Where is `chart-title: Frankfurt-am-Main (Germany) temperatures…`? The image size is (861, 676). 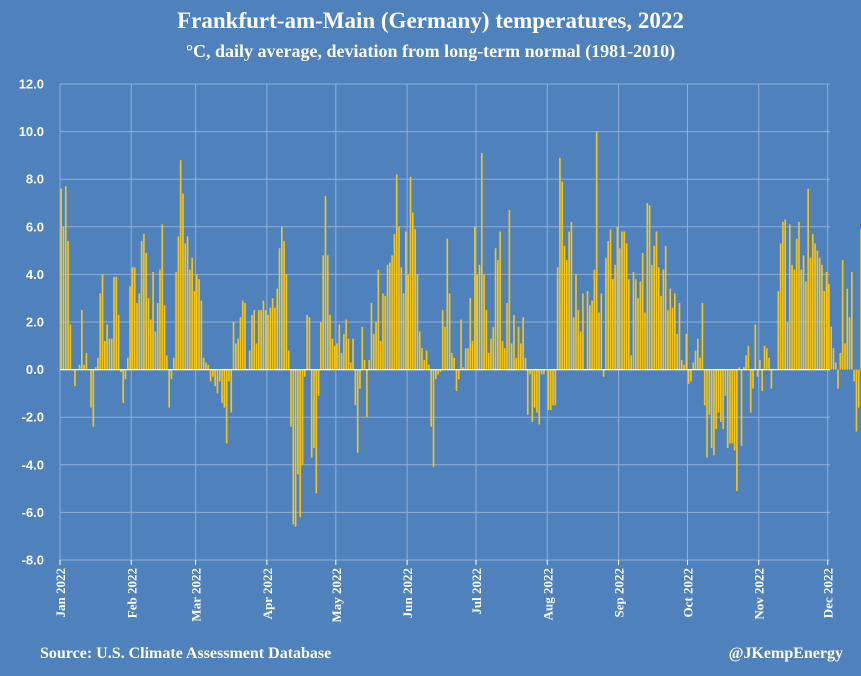 chart-title: Frankfurt-am-Main (Germany) temperatures… is located at coordinates (430, 20).